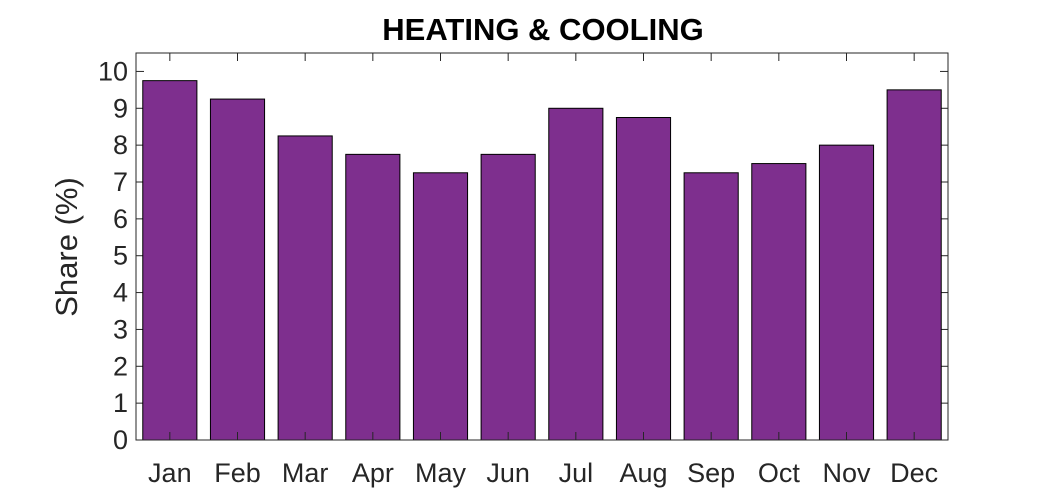  I want to click on x-tick-label: Dec, so click(914, 473).